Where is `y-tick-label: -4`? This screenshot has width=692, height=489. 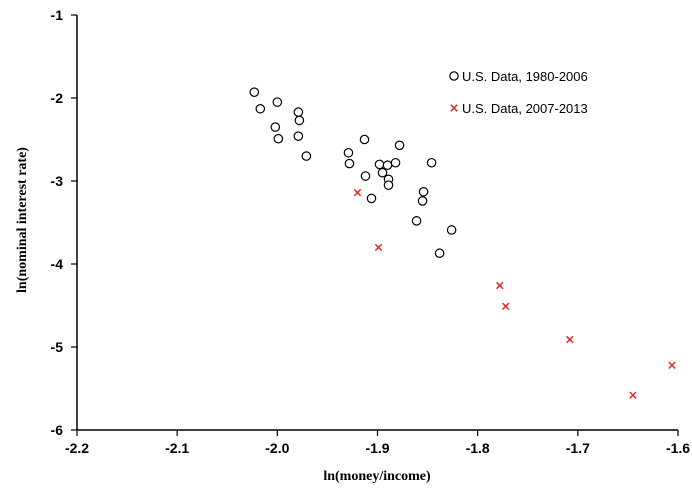
y-tick-label: -4 is located at coordinates (57, 264).